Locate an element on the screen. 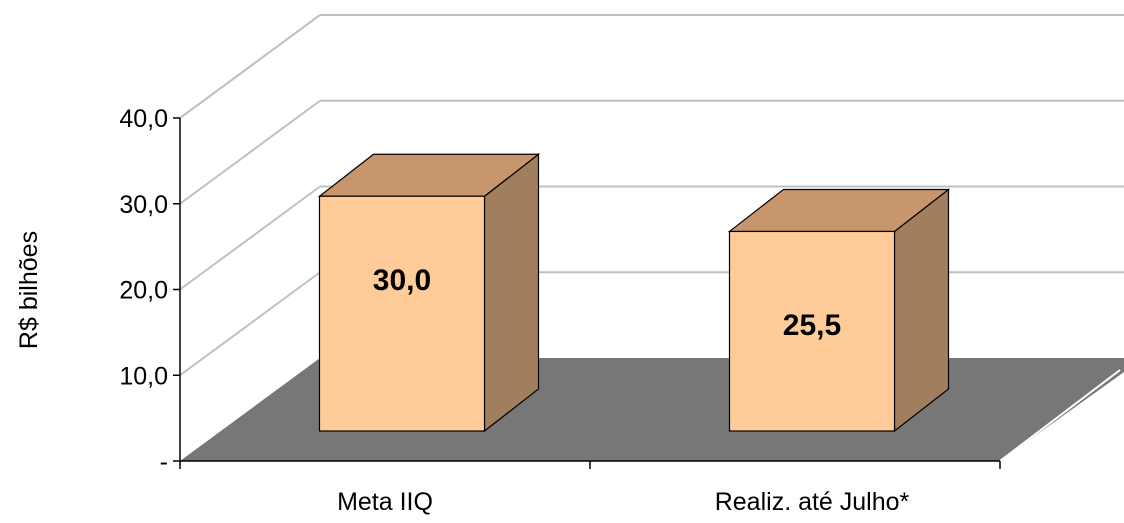 The width and height of the screenshot is (1124, 523). bar-side-face is located at coordinates (511, 293).